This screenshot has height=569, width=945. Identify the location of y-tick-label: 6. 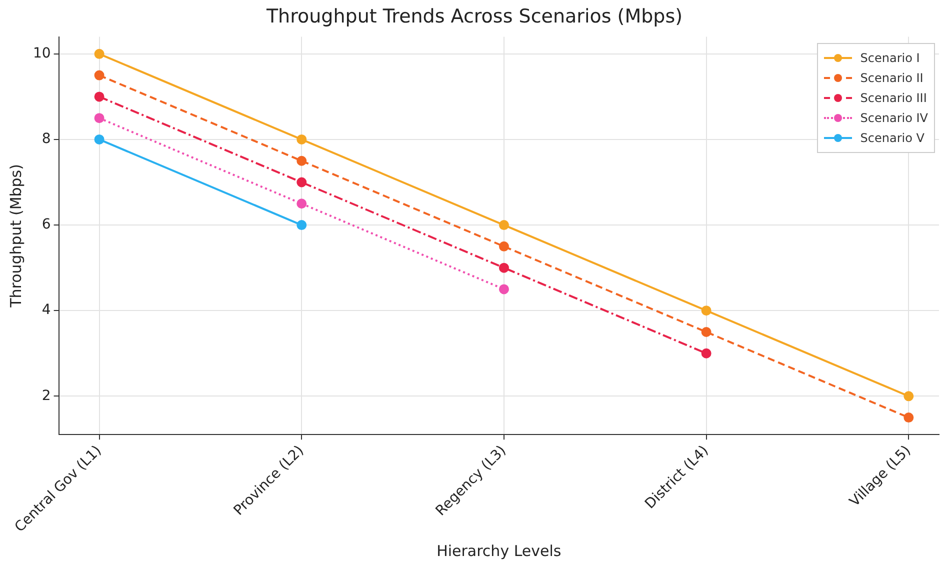
(46, 224).